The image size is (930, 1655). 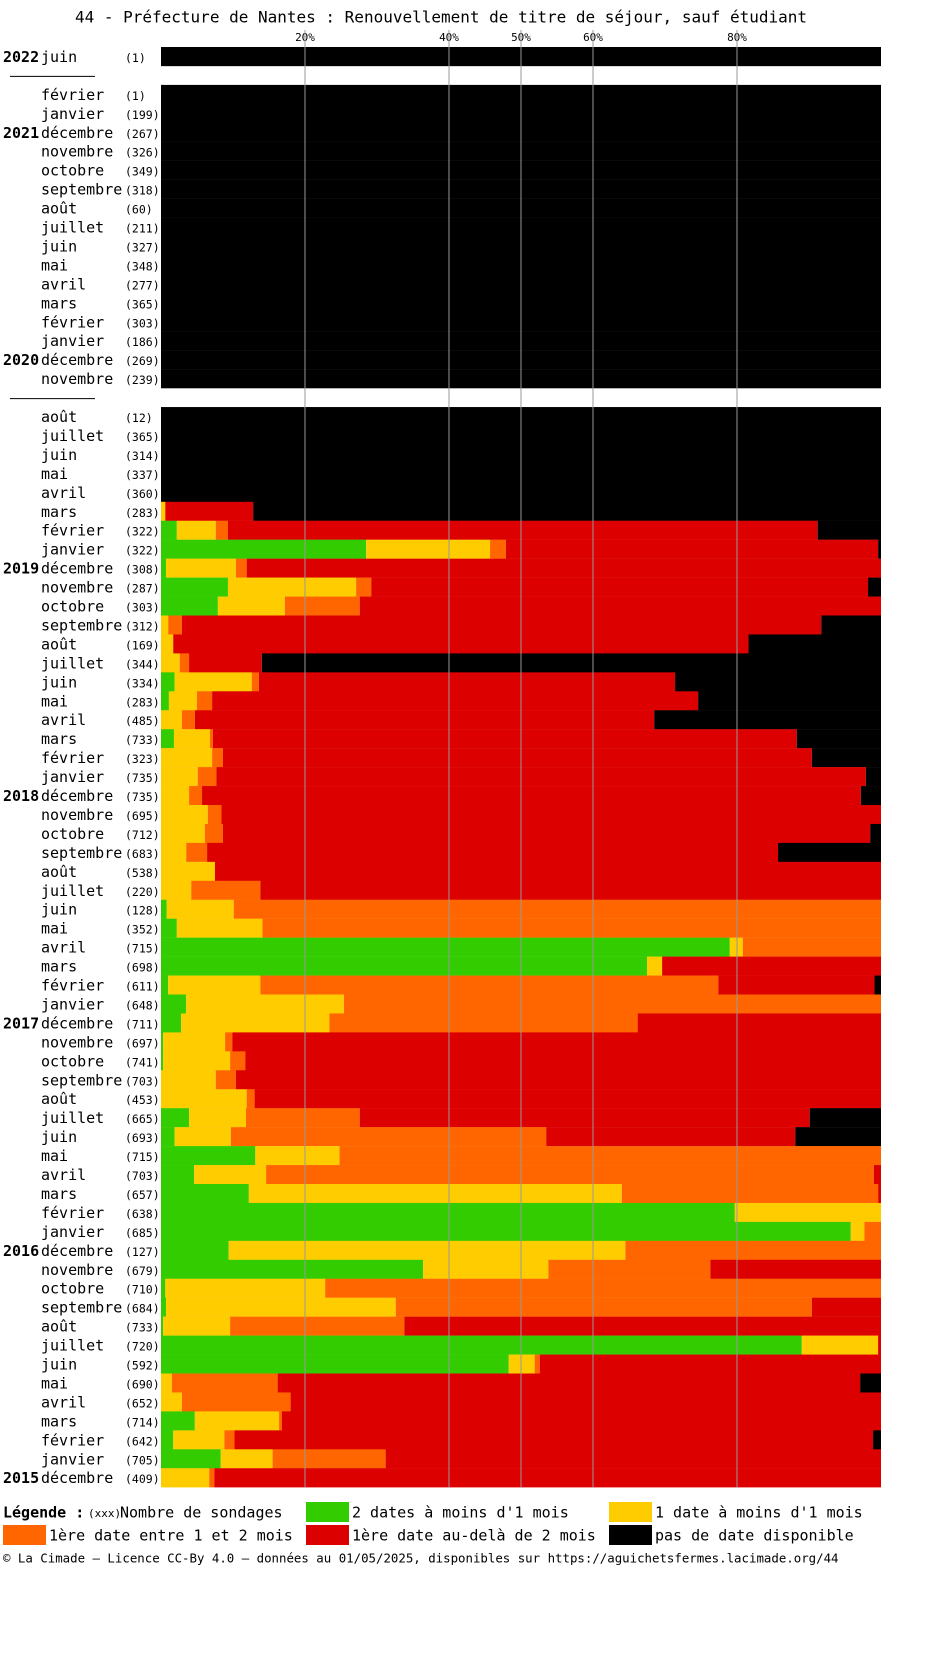 What do you see at coordinates (142, 1366) in the screenshot?
I see `count-label: (592)` at bounding box center [142, 1366].